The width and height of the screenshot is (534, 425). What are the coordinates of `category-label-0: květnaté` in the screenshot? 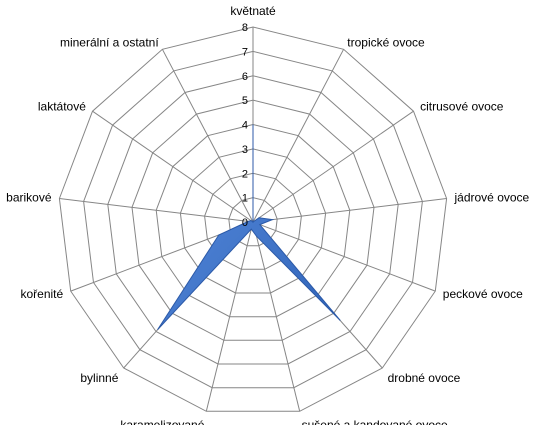 It's located at (253, 11).